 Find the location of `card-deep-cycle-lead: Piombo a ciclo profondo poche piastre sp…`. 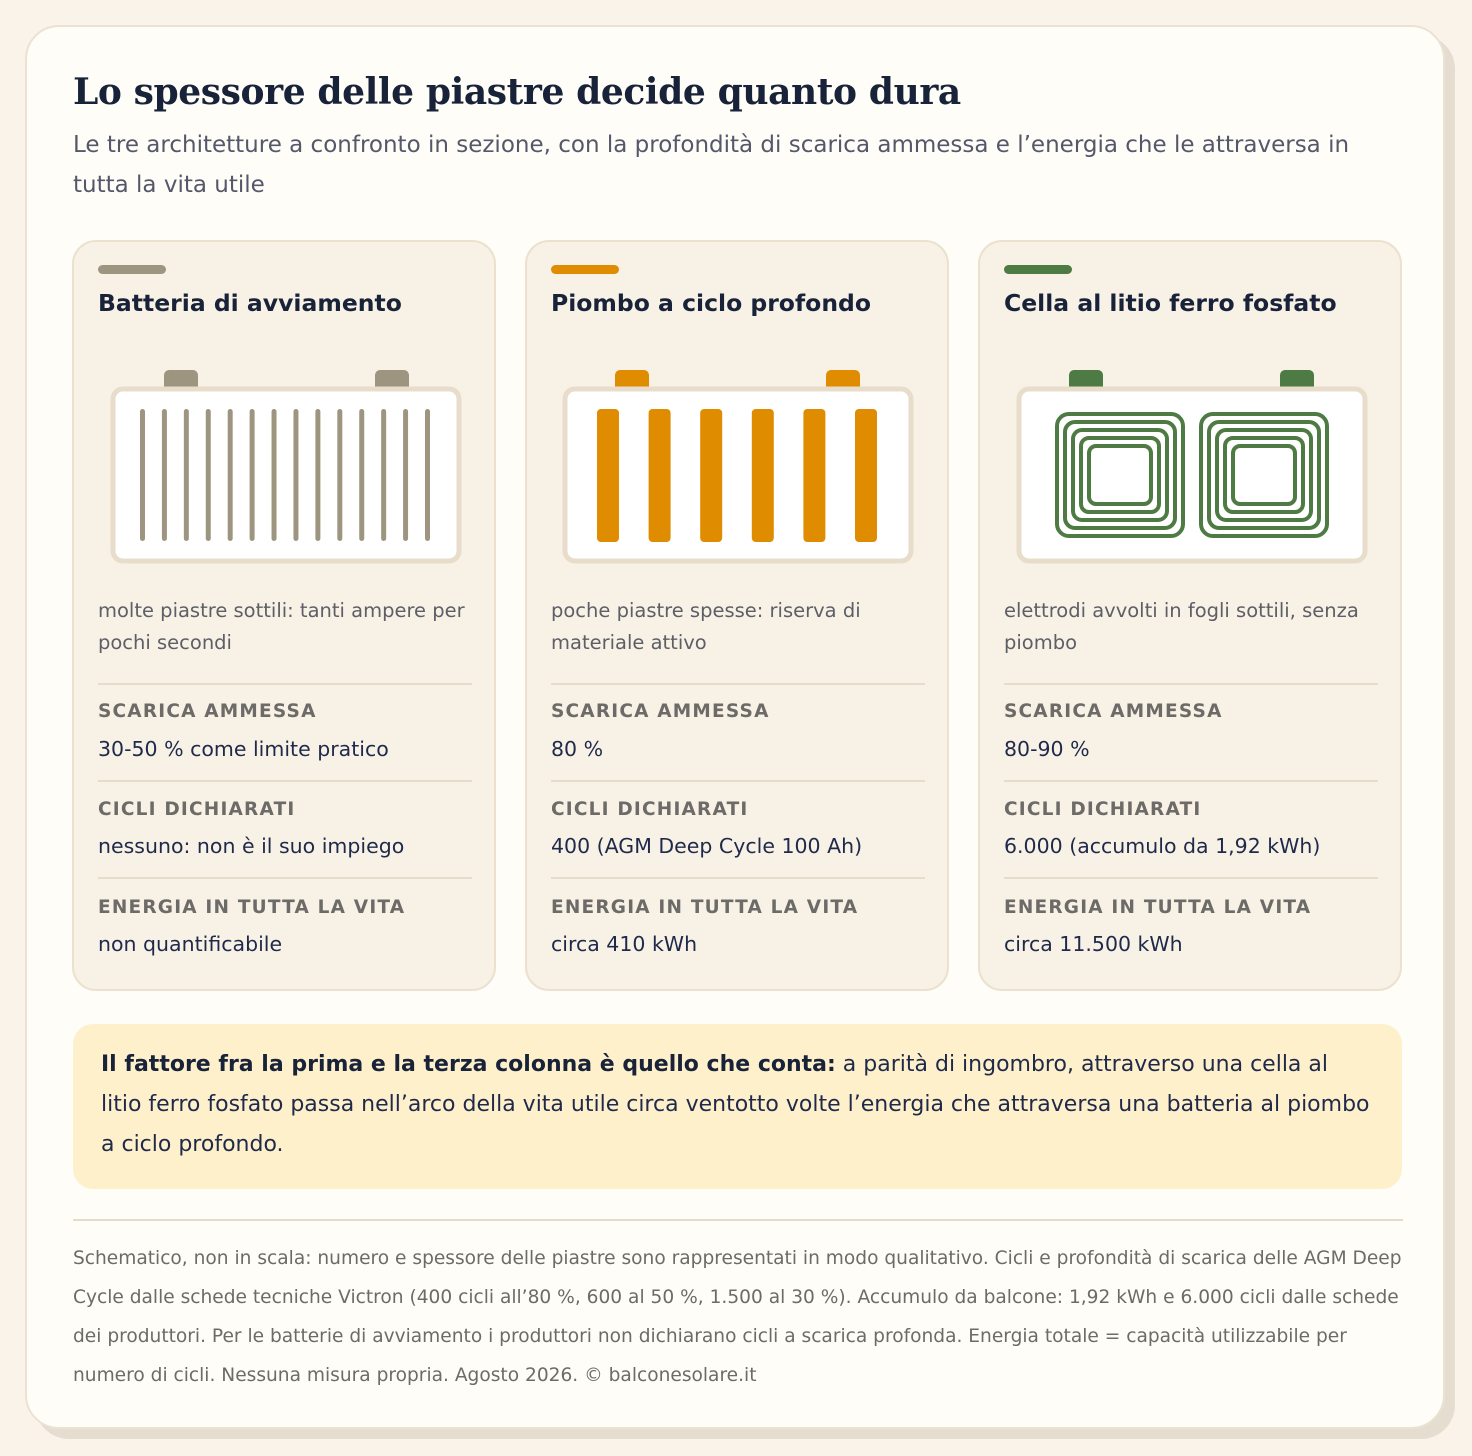

card-deep-cycle-lead: Piombo a ciclo profondo poche piastre sp… is located at coordinates (737, 615).